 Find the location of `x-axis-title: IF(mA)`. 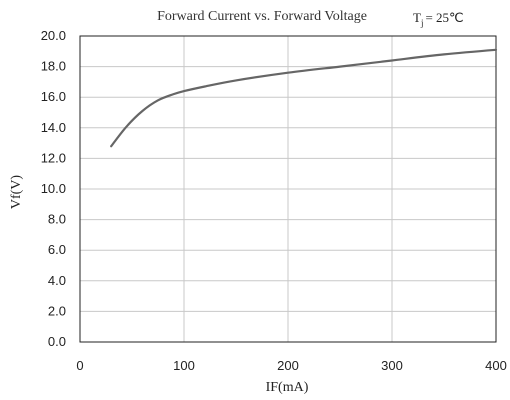

x-axis-title: IF(mA) is located at coordinates (287, 387).